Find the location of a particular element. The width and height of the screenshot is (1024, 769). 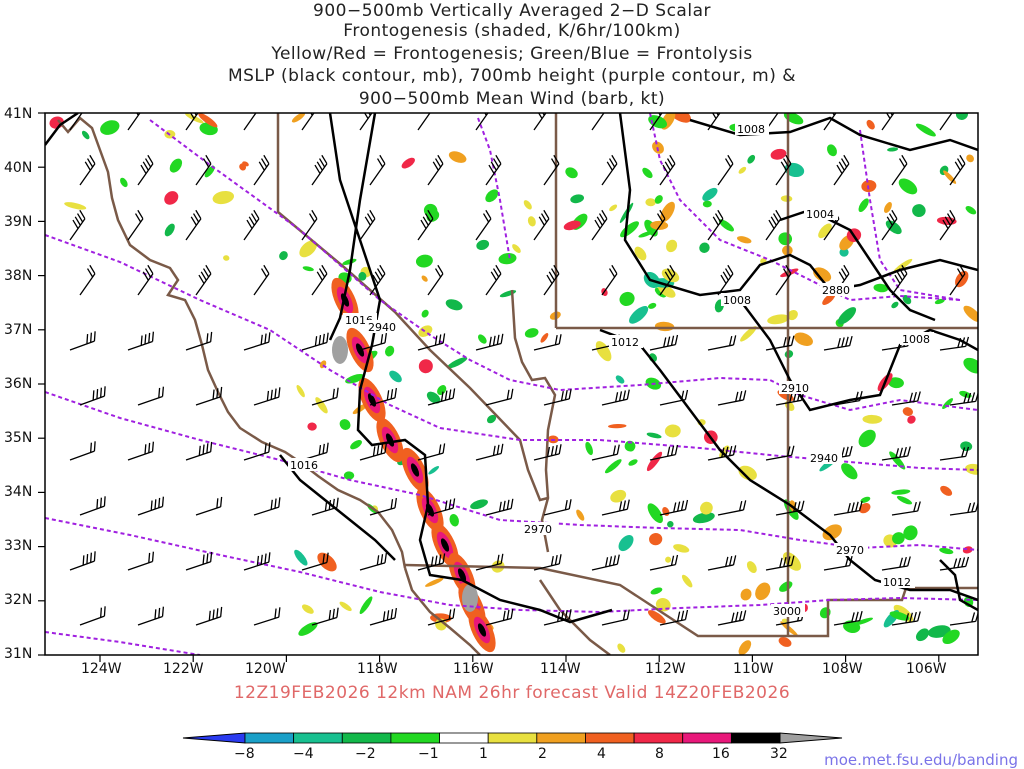

credit-url: moe.met.fsu.edu/banding is located at coordinates (921, 760).